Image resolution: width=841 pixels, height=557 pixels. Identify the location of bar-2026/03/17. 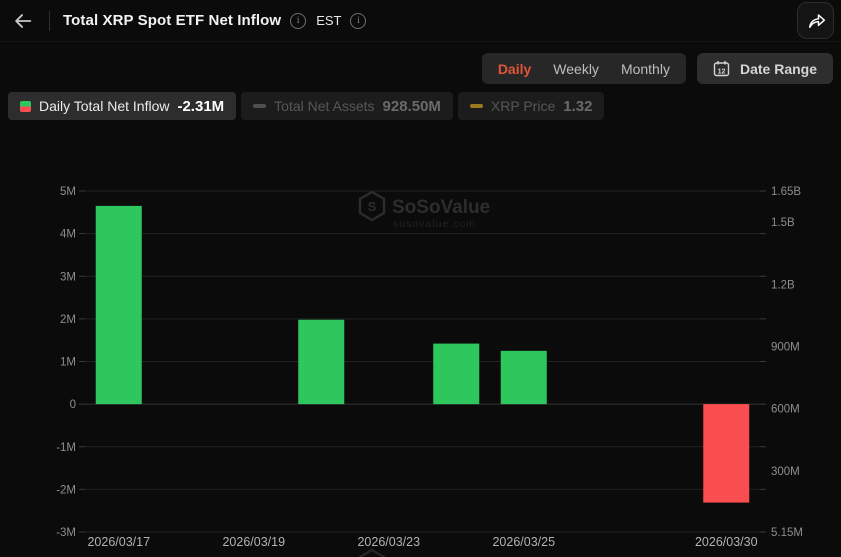
(118, 305).